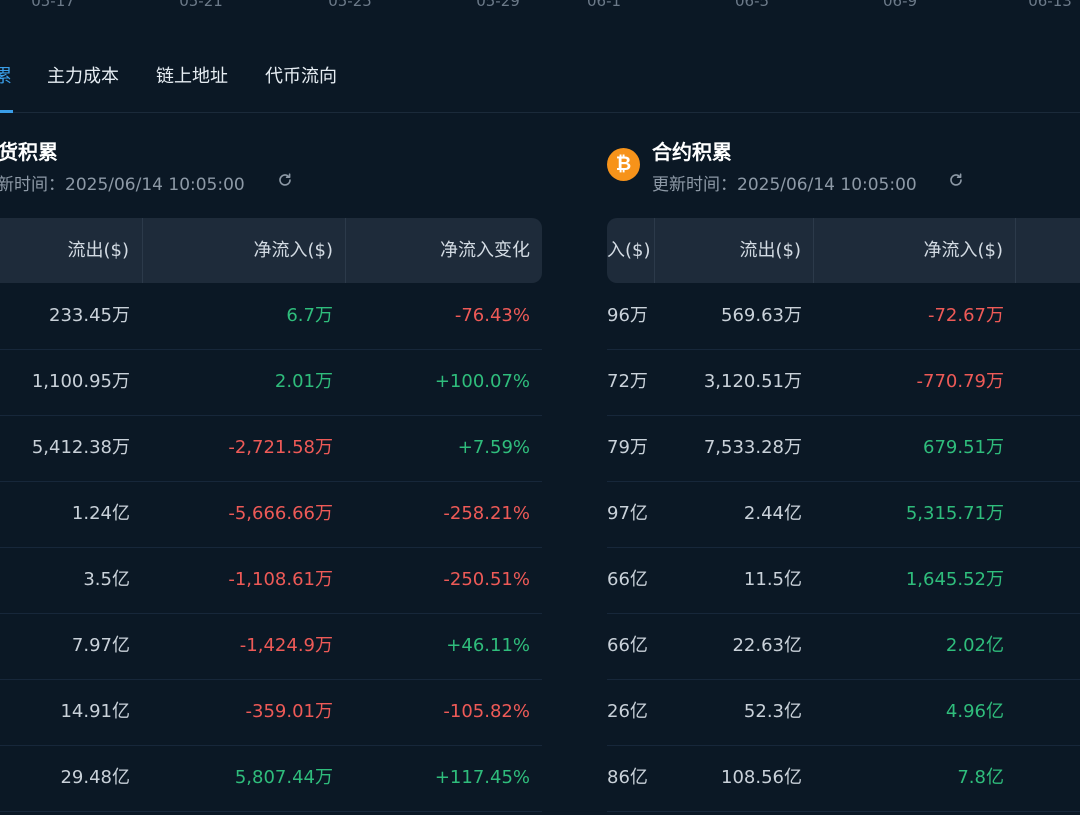 The image size is (1080, 815). I want to click on bitcoin-icon: ₿, so click(623, 164).